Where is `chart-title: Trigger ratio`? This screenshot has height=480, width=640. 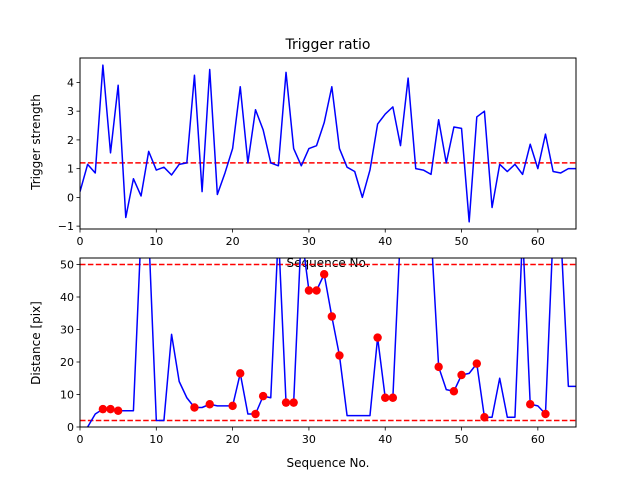
chart-title: Trigger ratio is located at coordinates (327, 45).